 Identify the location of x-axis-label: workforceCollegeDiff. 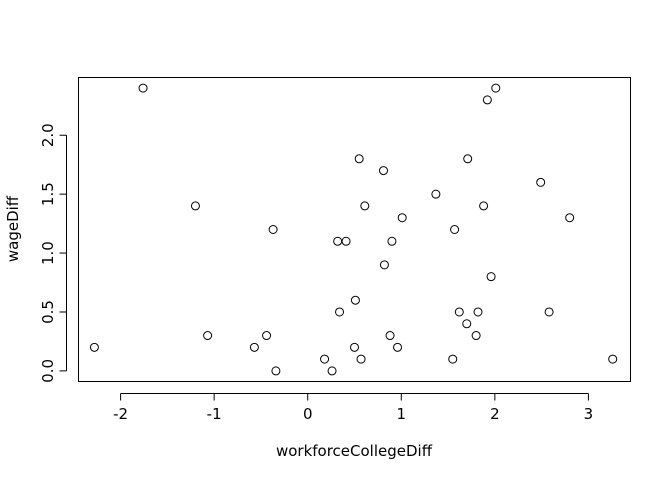
(354, 451).